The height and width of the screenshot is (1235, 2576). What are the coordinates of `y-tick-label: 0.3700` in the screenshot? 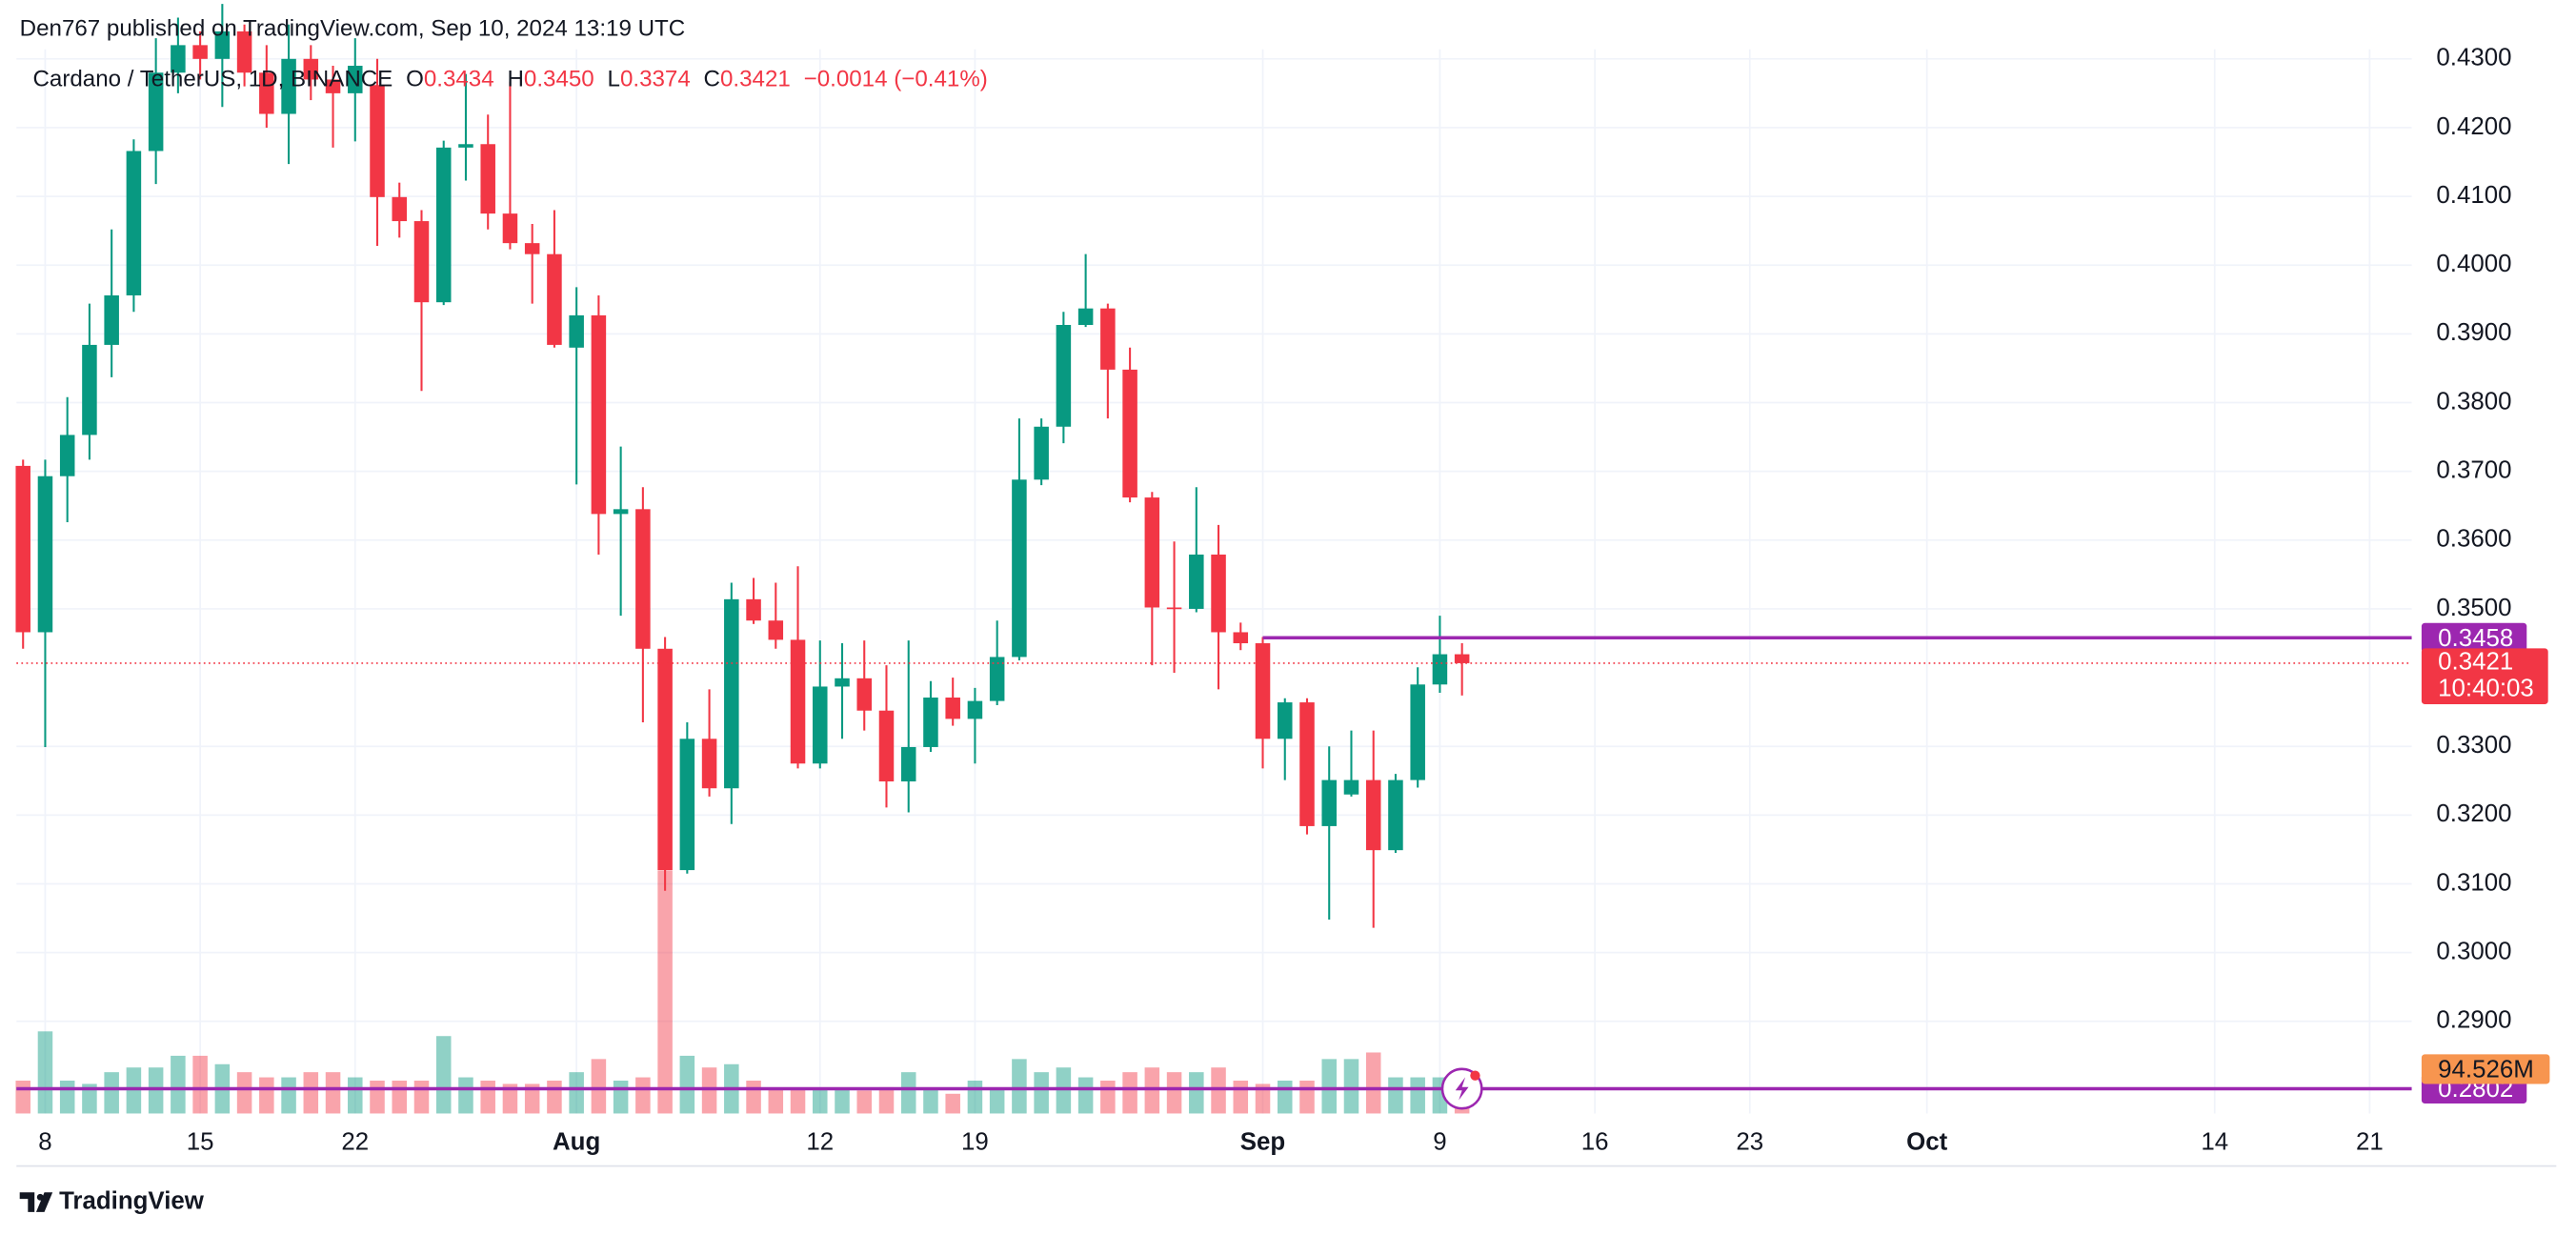 It's located at (2474, 469).